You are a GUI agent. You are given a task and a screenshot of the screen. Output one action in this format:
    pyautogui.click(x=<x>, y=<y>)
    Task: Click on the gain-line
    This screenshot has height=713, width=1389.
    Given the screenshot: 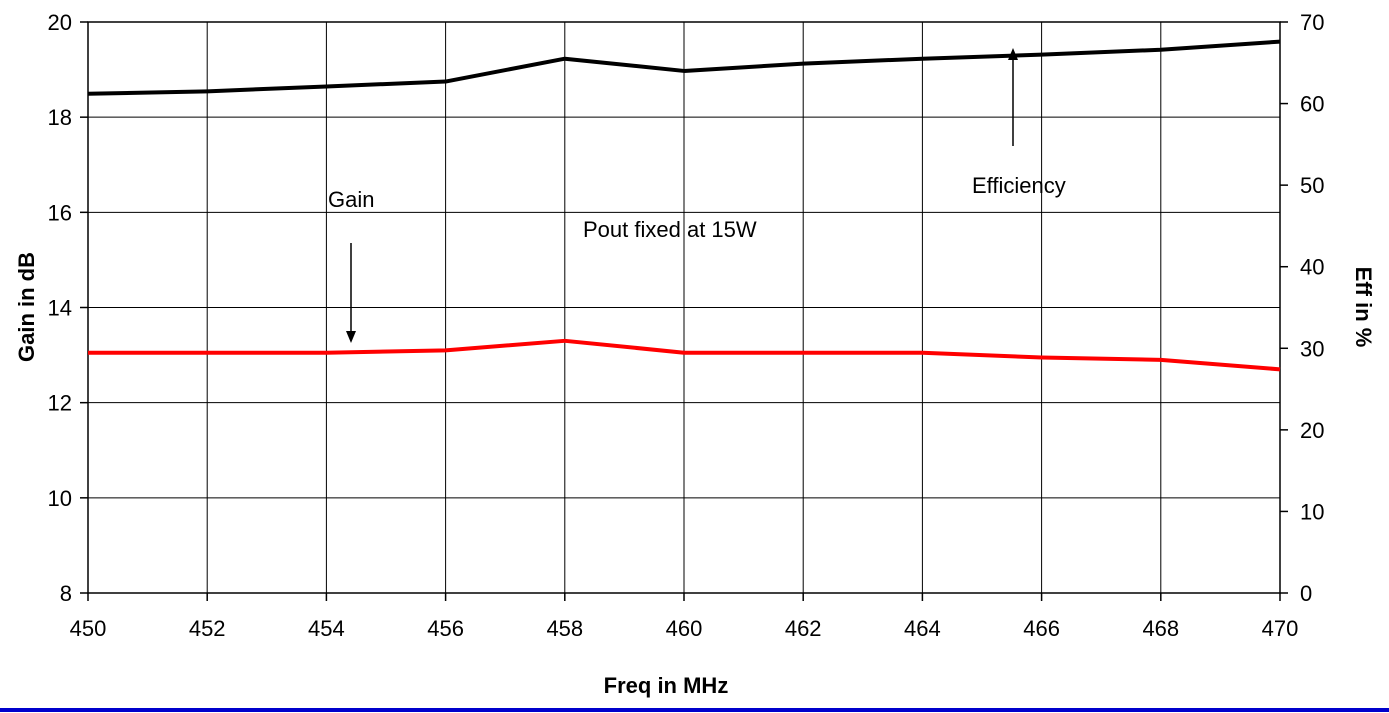 What is the action you would take?
    pyautogui.click(x=684, y=355)
    